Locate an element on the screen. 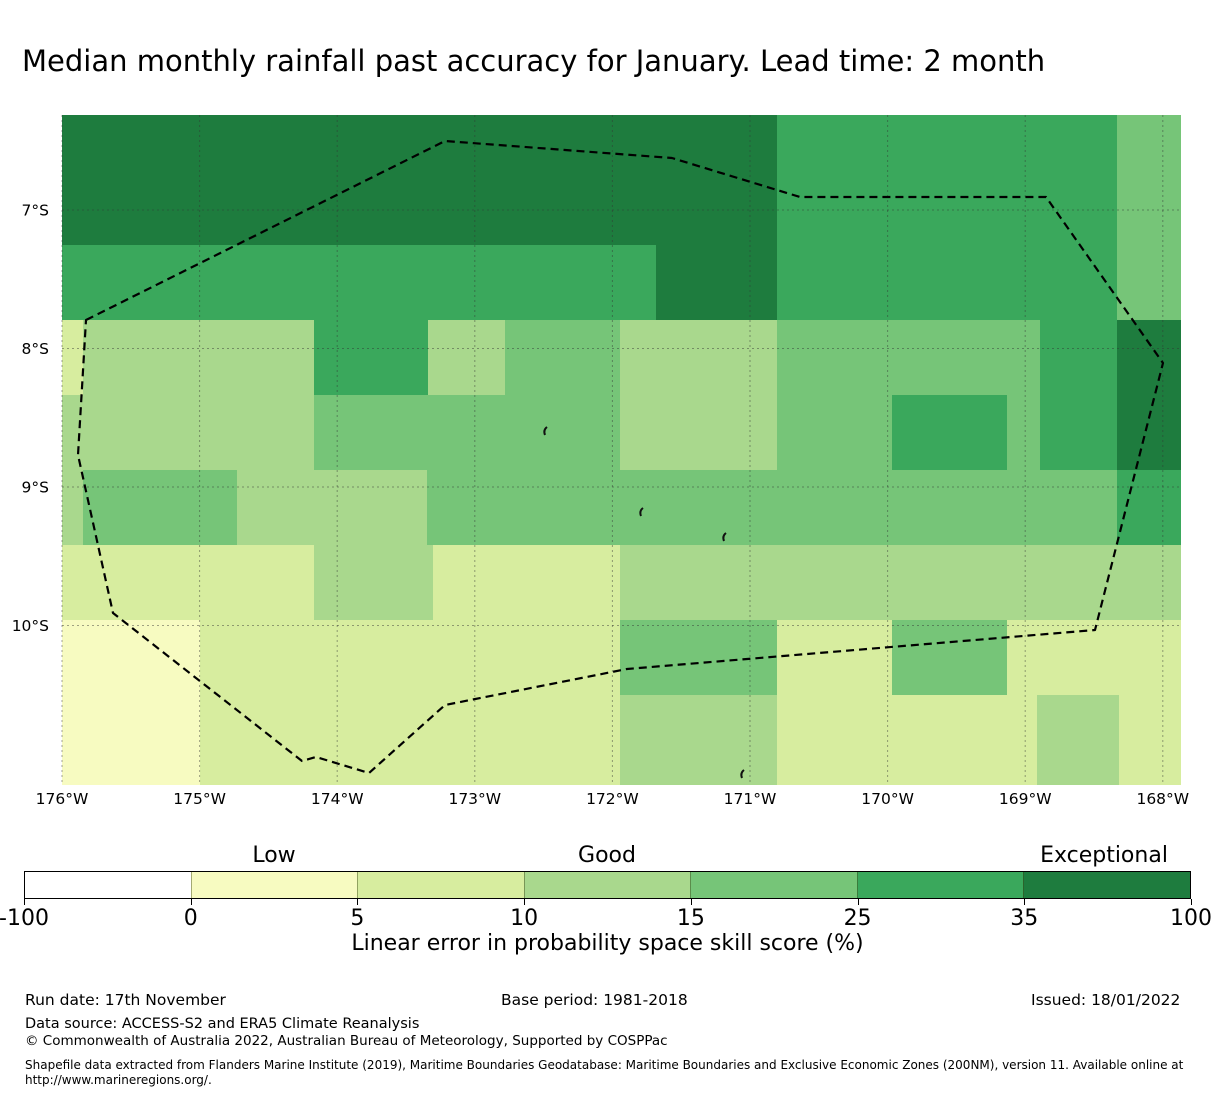 Image resolution: width=1215 pixels, height=1095 pixels. x-axis-tick-label: 170°W is located at coordinates (887, 799).